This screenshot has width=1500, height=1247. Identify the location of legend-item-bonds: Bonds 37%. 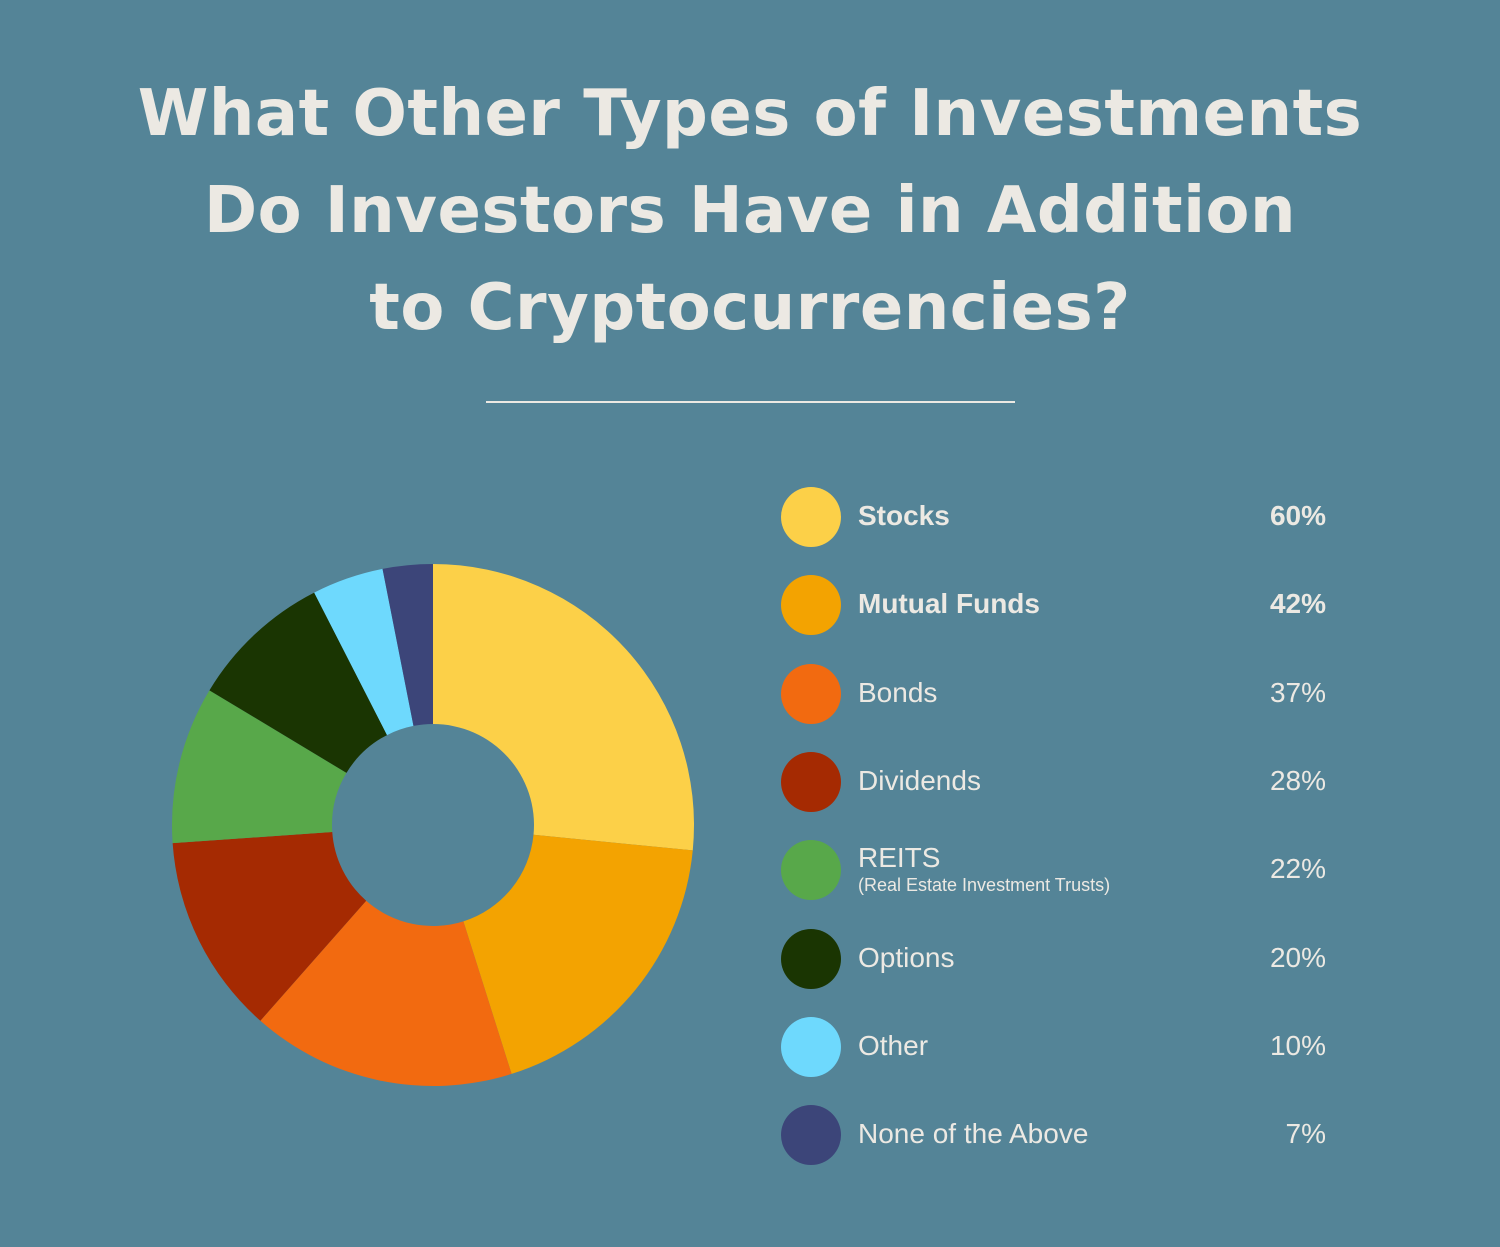
(1053, 694).